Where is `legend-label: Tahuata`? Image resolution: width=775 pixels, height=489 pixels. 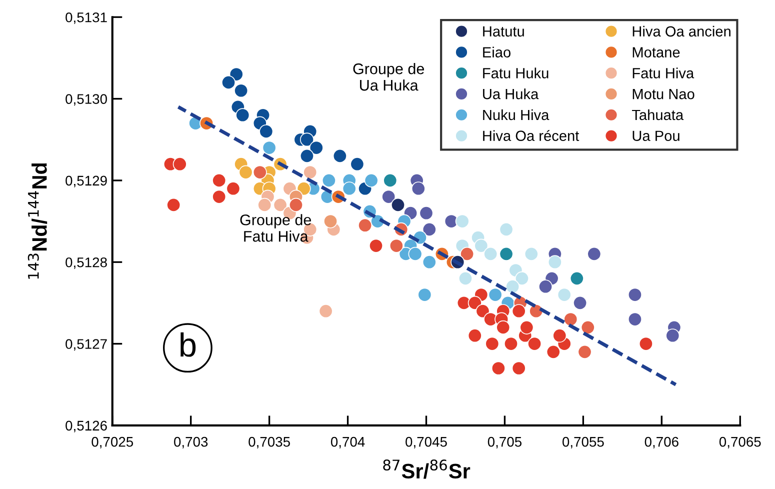 legend-label: Tahuata is located at coordinates (658, 114).